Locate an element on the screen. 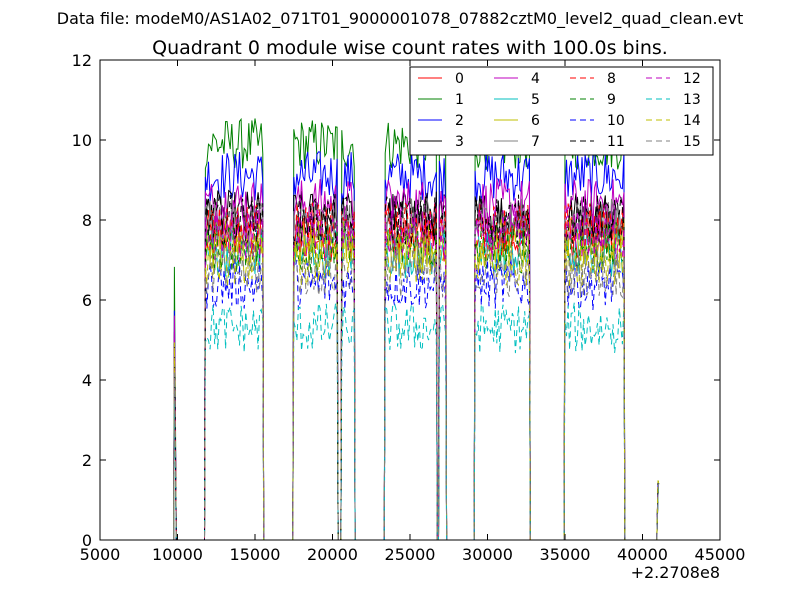  y-tick-label: 6 is located at coordinates (87, 300).